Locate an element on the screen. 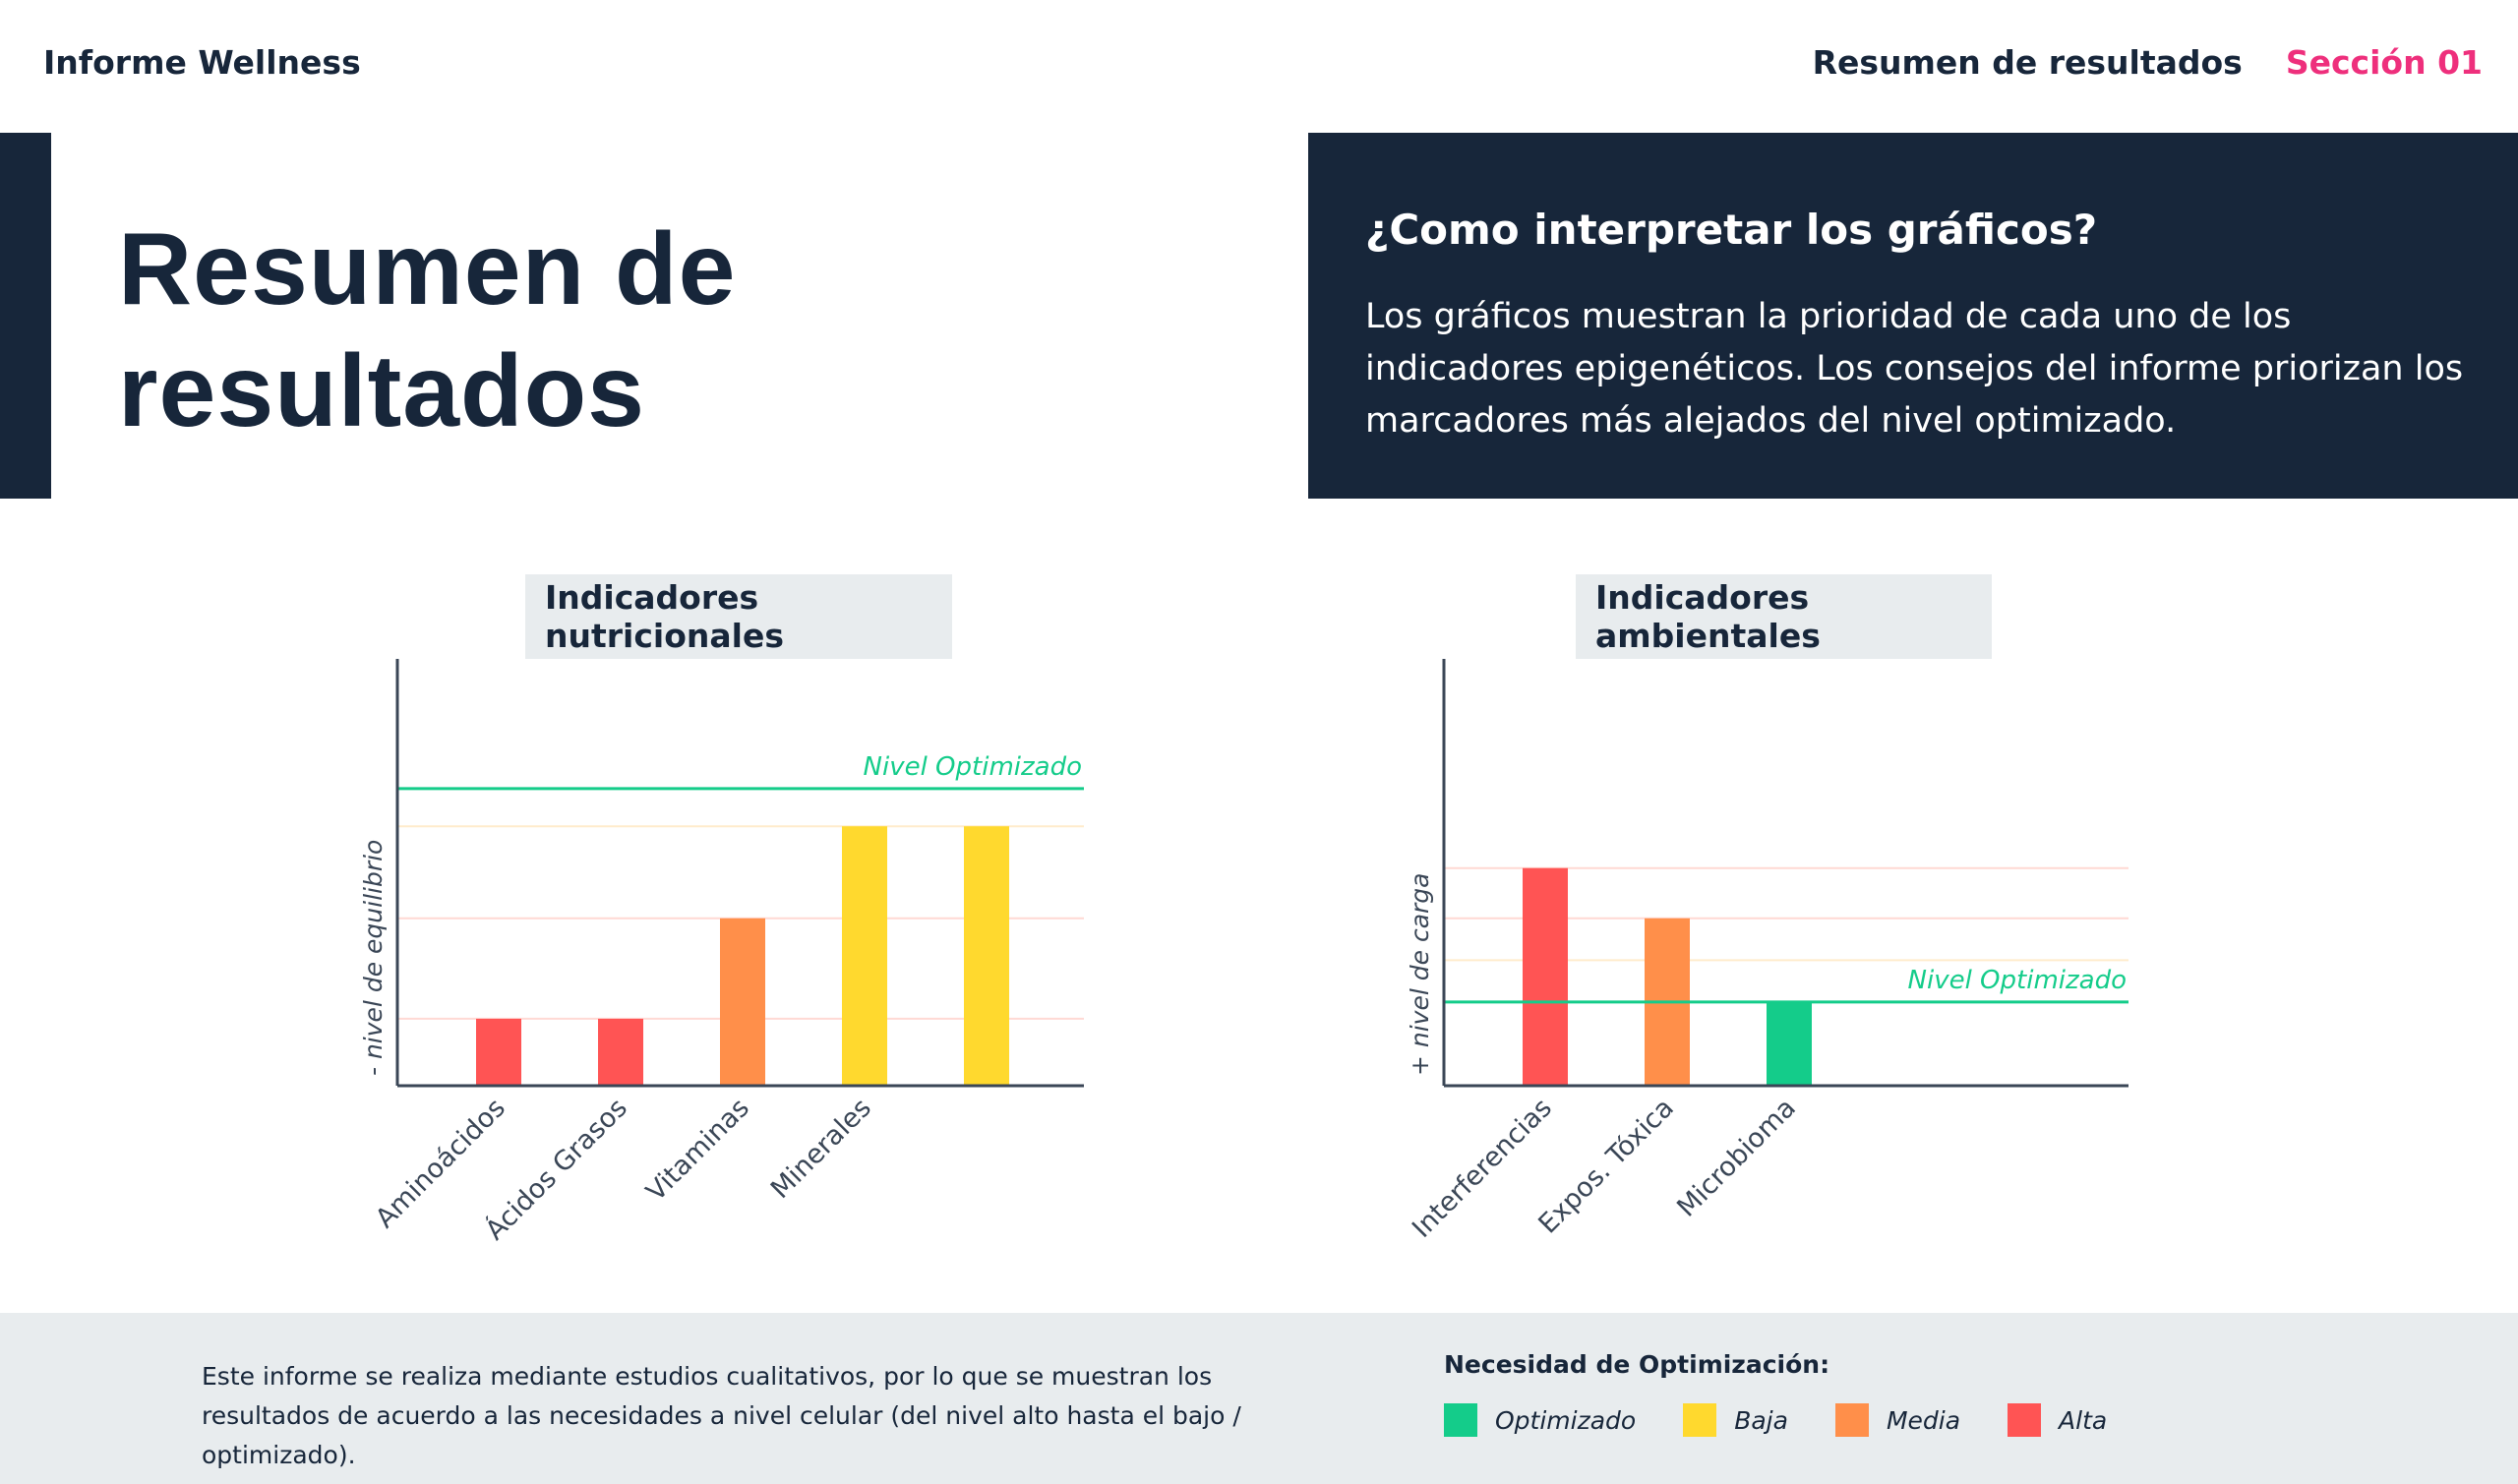  chart-title: Indicadores ambientales is located at coordinates (1784, 616).